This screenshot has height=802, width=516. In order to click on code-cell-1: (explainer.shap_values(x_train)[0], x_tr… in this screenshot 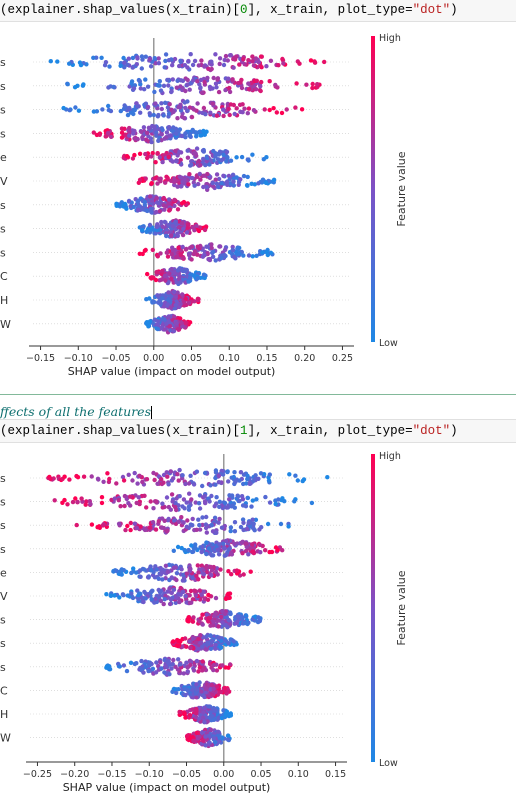, I will do `click(258, 11)`.